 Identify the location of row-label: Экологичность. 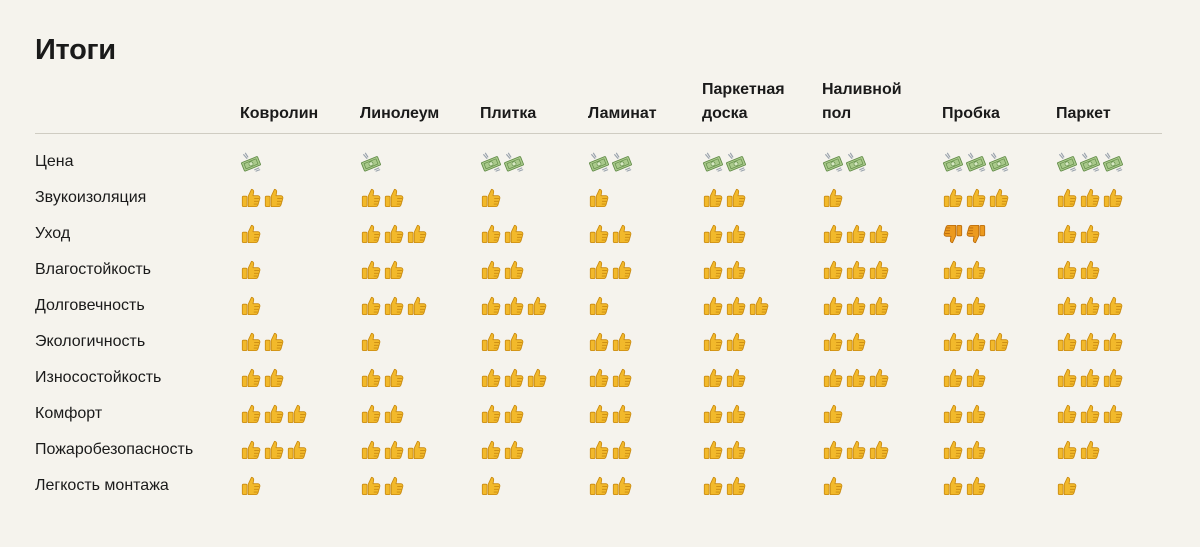
(90, 341).